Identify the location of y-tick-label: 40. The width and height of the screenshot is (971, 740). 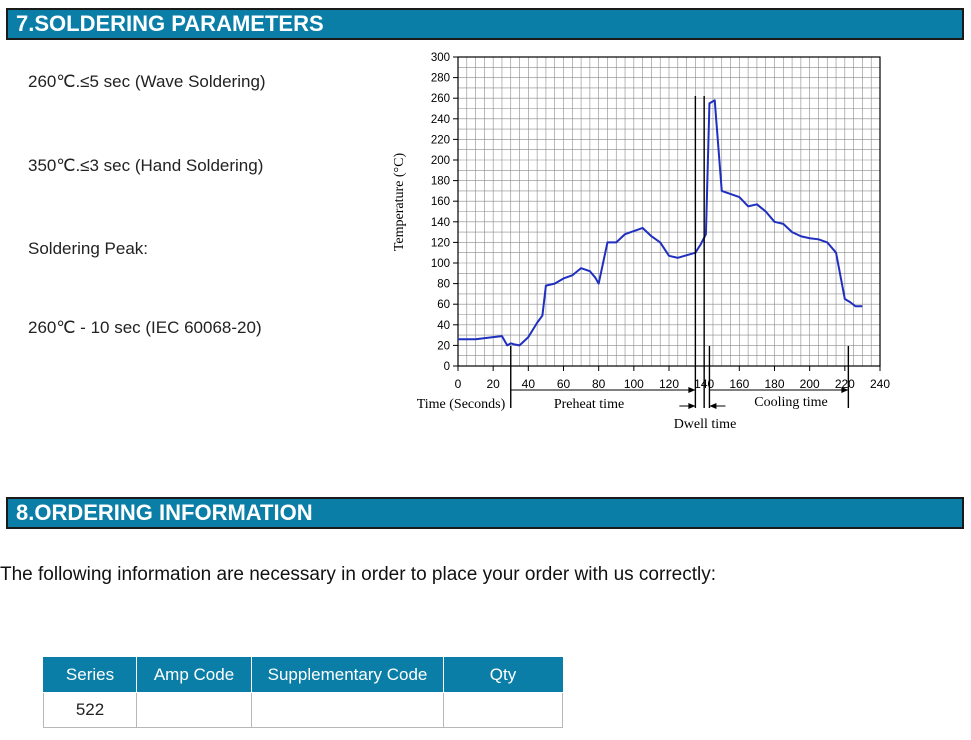
(443, 326).